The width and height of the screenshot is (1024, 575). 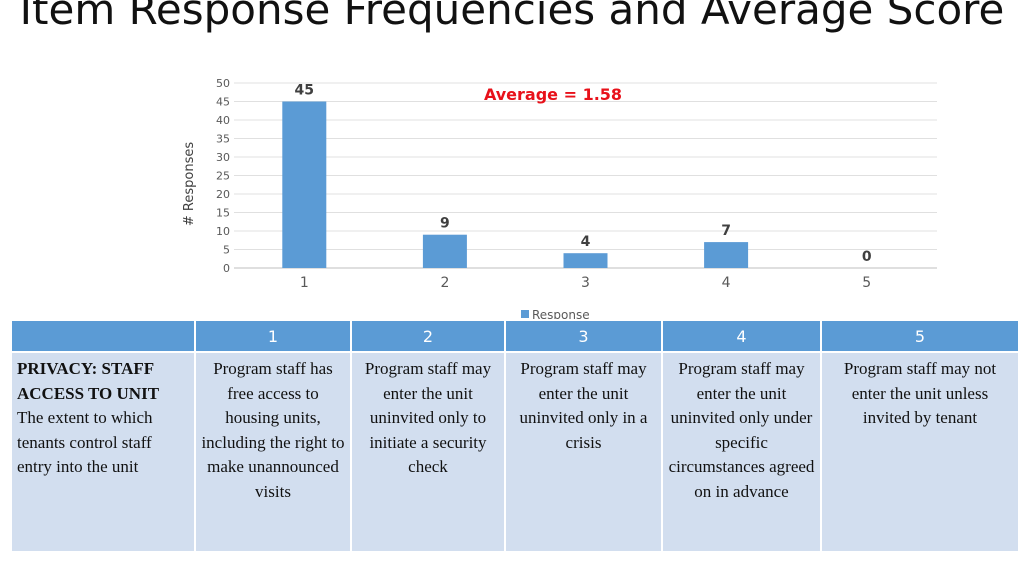 What do you see at coordinates (226, 250) in the screenshot?
I see `y-tick-label: 5` at bounding box center [226, 250].